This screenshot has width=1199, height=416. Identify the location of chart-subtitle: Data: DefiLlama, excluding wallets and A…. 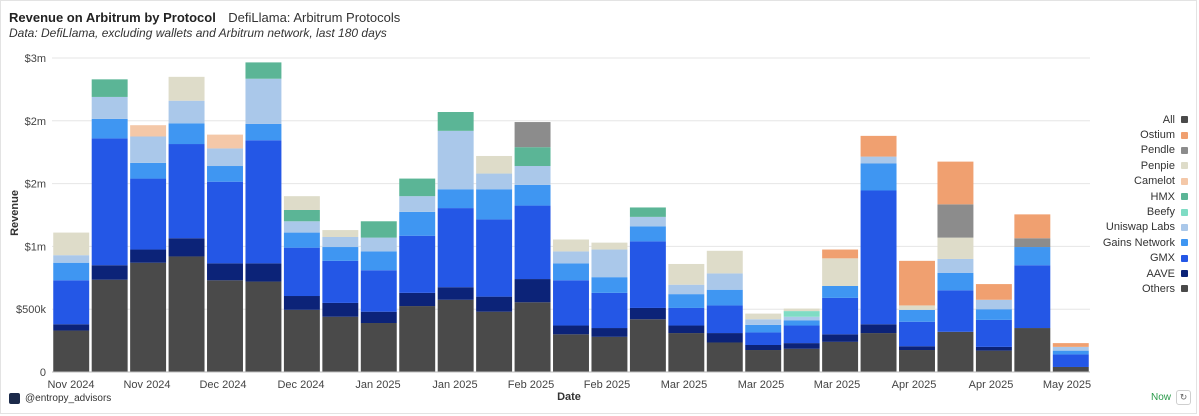
(198, 33).